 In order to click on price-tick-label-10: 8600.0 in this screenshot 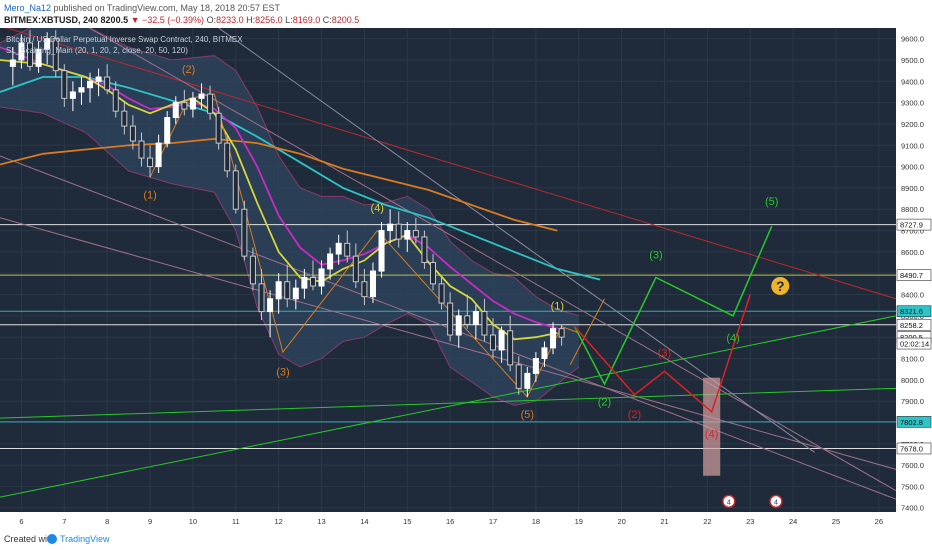, I will do `click(912, 252)`.